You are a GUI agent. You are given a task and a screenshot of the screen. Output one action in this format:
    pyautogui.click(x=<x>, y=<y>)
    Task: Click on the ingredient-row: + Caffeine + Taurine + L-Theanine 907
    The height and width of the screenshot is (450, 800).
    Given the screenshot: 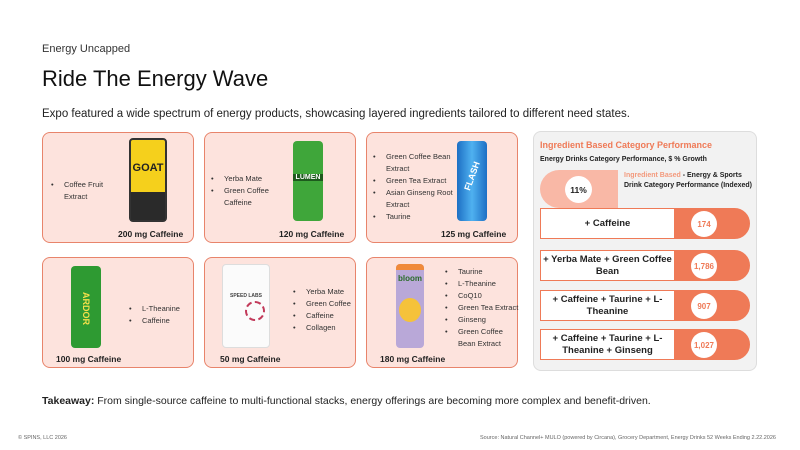 What is the action you would take?
    pyautogui.click(x=645, y=305)
    